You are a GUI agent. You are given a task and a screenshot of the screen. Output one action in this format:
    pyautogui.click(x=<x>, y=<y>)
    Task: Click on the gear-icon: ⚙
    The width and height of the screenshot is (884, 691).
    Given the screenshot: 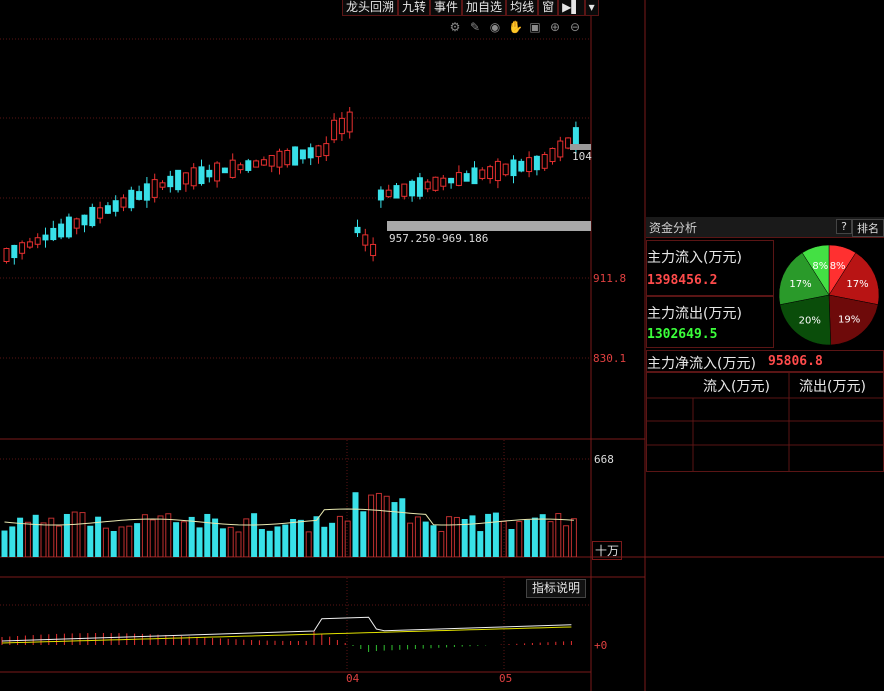 What is the action you would take?
    pyautogui.click(x=455, y=27)
    